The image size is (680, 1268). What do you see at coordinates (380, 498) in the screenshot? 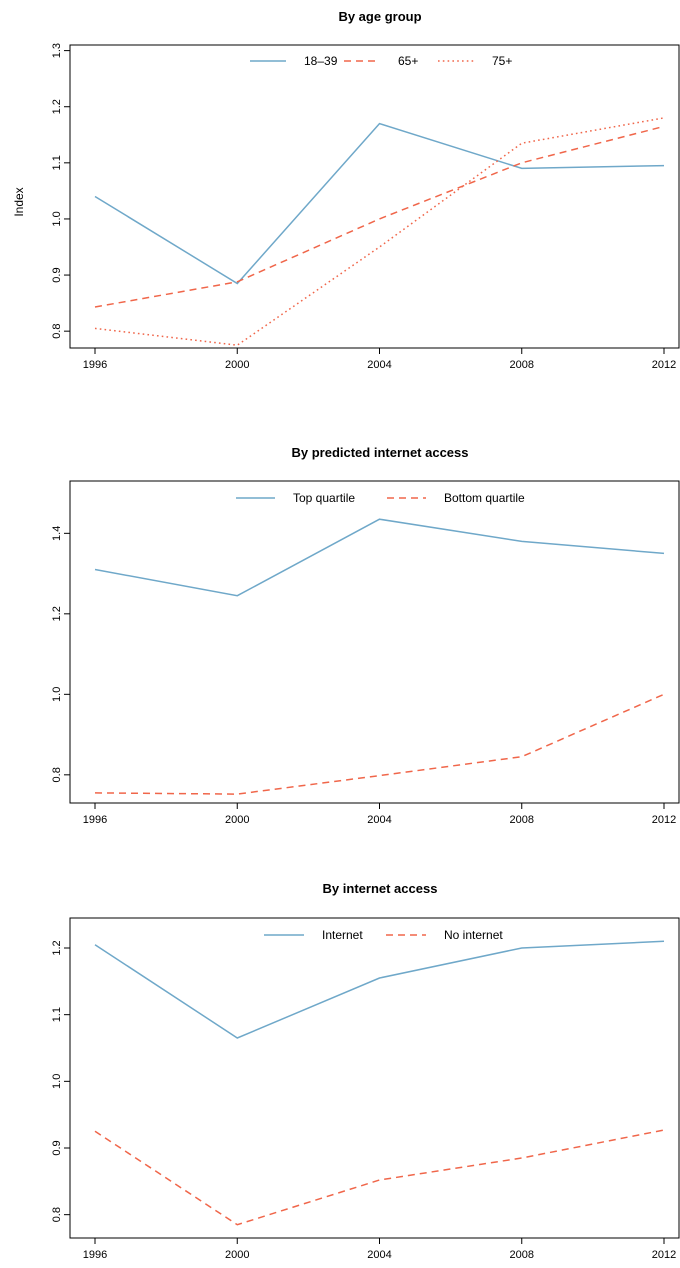
I see `legend: Top quartile Bottom quartile` at bounding box center [380, 498].